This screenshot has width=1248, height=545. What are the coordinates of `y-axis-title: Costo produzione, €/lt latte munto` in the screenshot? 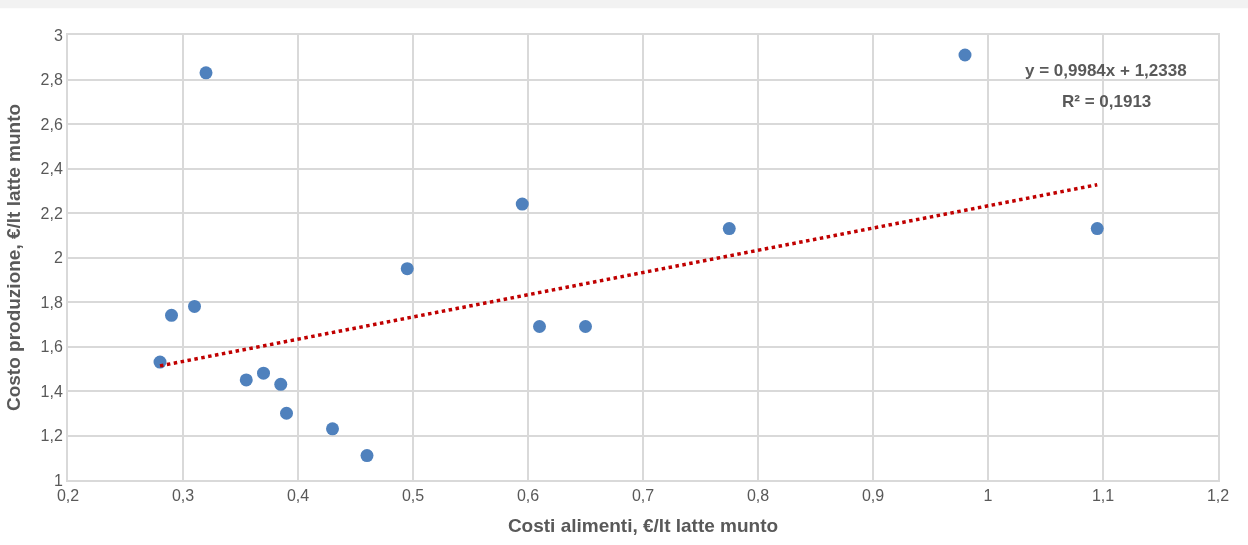 It's located at (13, 257).